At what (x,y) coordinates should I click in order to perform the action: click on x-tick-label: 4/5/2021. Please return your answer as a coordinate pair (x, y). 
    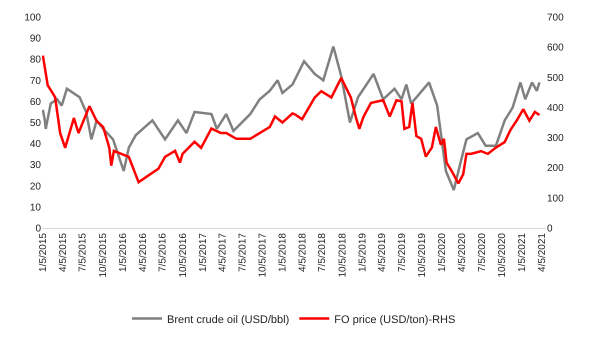
    Looking at the image, I should click on (542, 252).